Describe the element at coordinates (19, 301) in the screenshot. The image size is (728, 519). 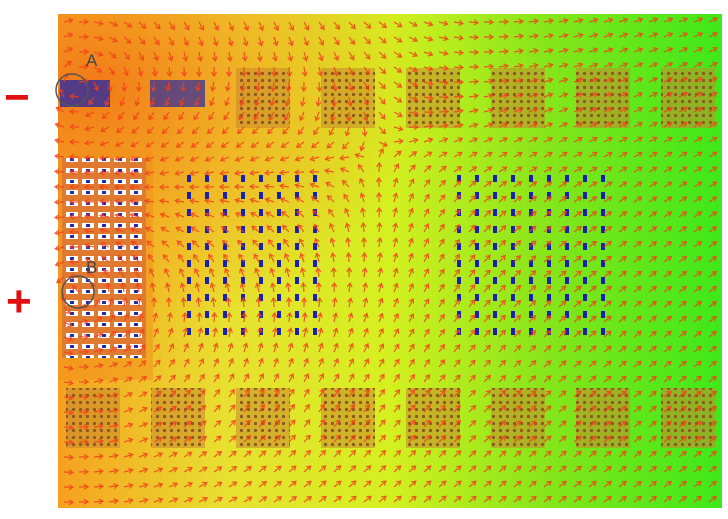
I see `plus-sign: +` at that location.